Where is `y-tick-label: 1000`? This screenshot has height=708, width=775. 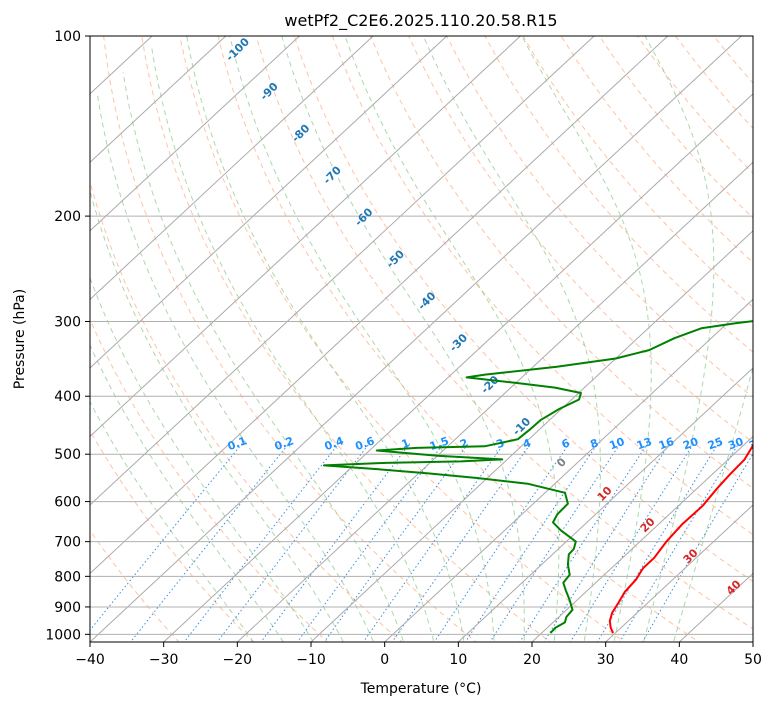 y-tick-label: 1000 is located at coordinates (63, 635).